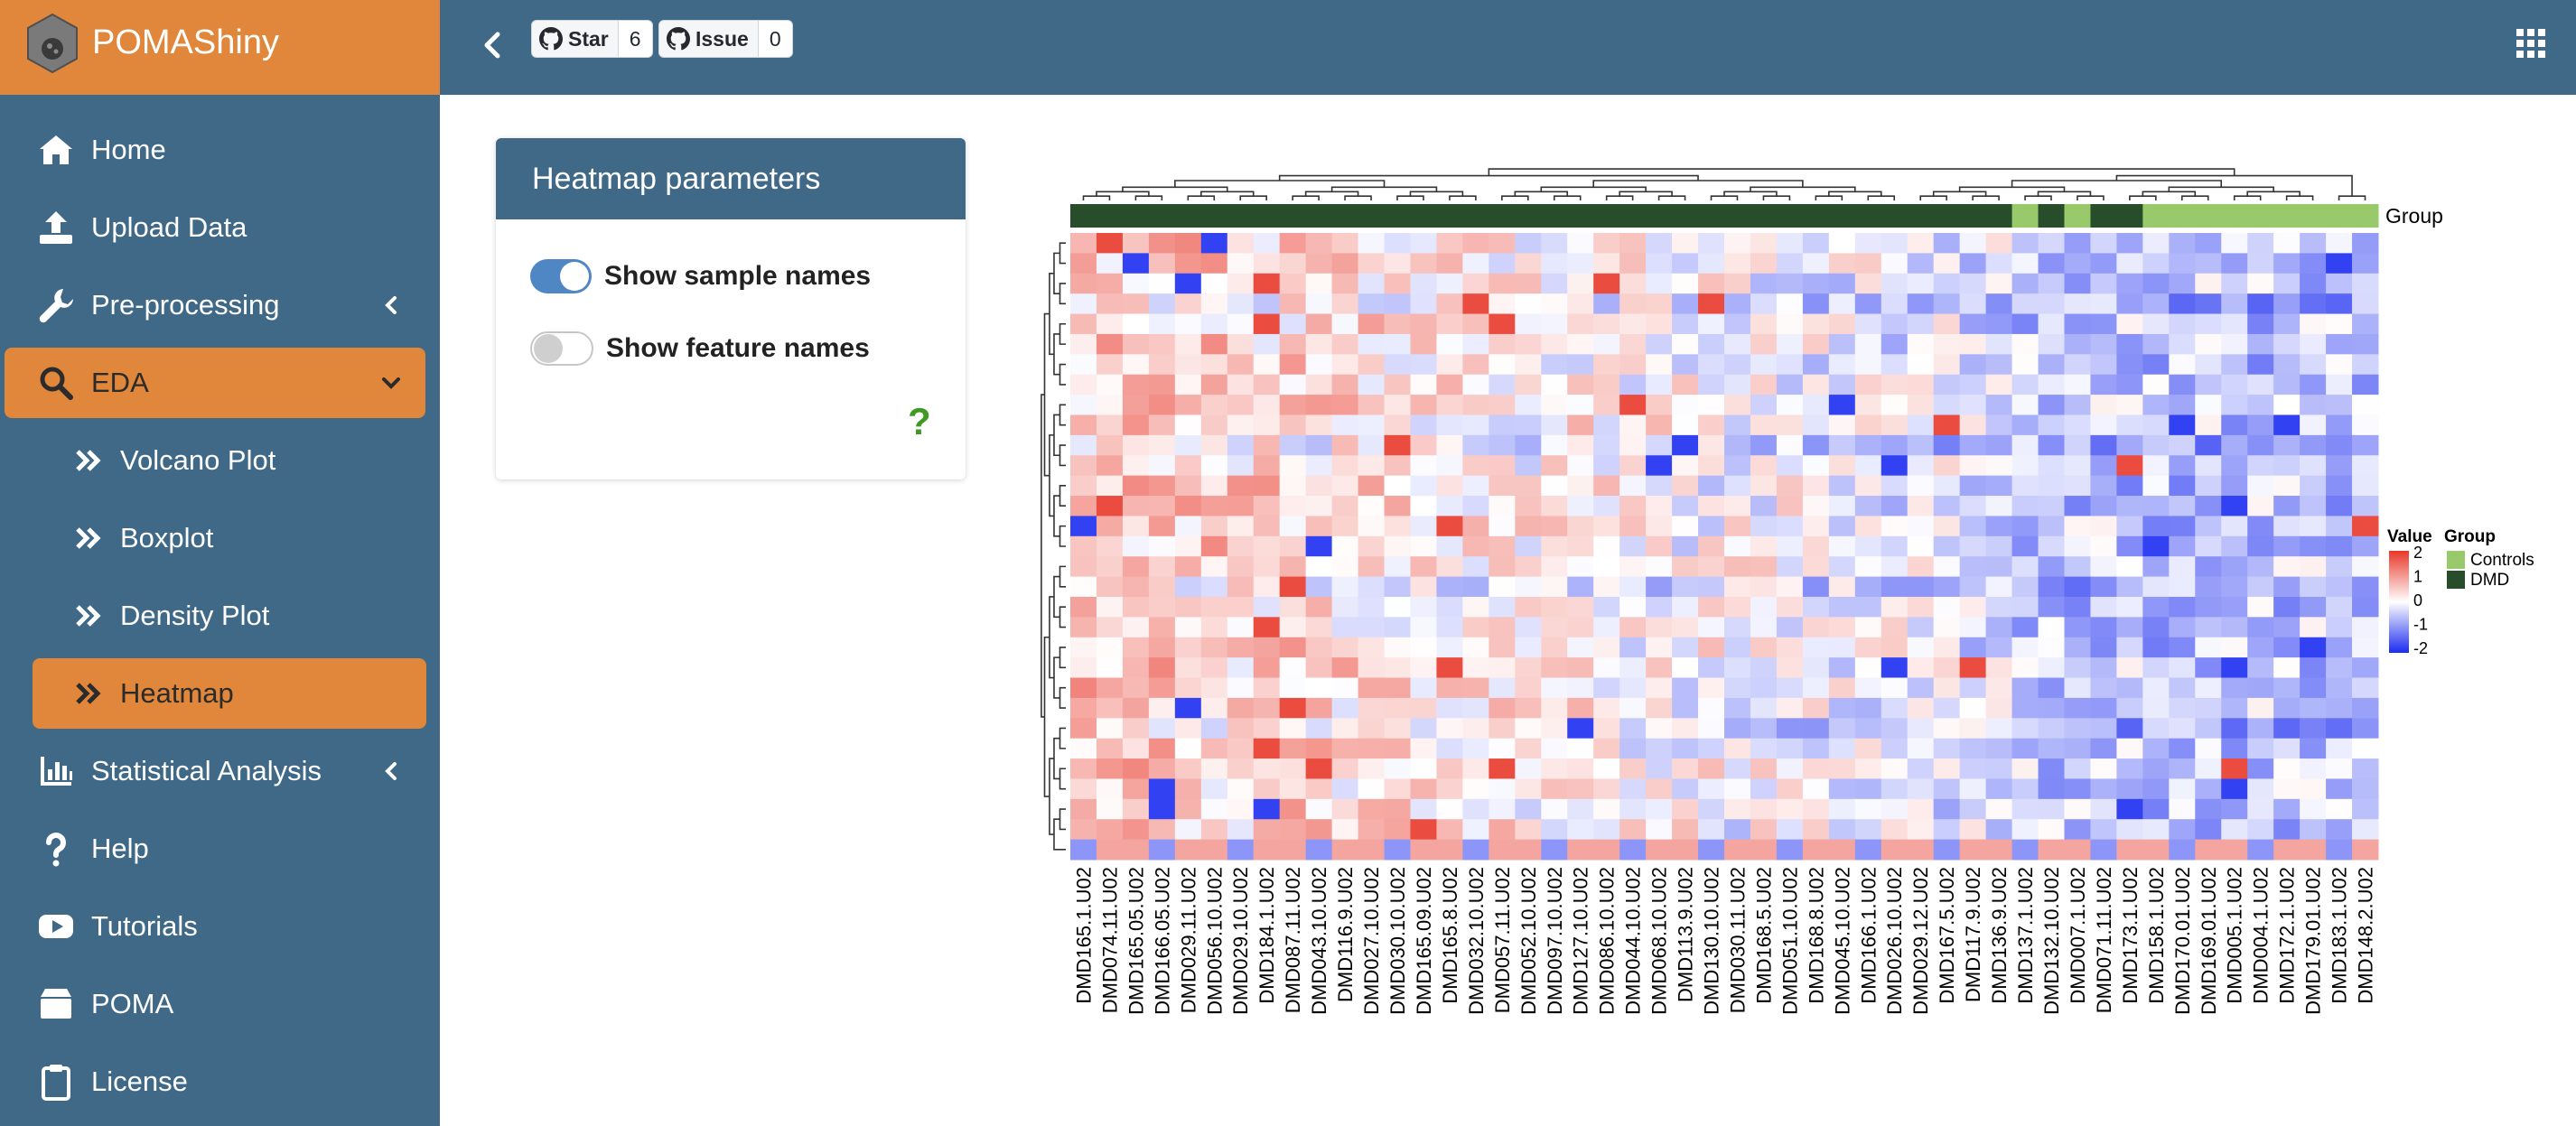 The height and width of the screenshot is (1126, 2576). I want to click on sidebar-item-home: Home, so click(220, 150).